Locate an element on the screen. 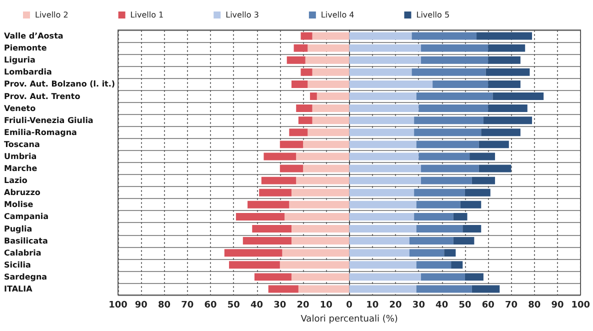  y-tick-label: Lazio is located at coordinates (16, 181).